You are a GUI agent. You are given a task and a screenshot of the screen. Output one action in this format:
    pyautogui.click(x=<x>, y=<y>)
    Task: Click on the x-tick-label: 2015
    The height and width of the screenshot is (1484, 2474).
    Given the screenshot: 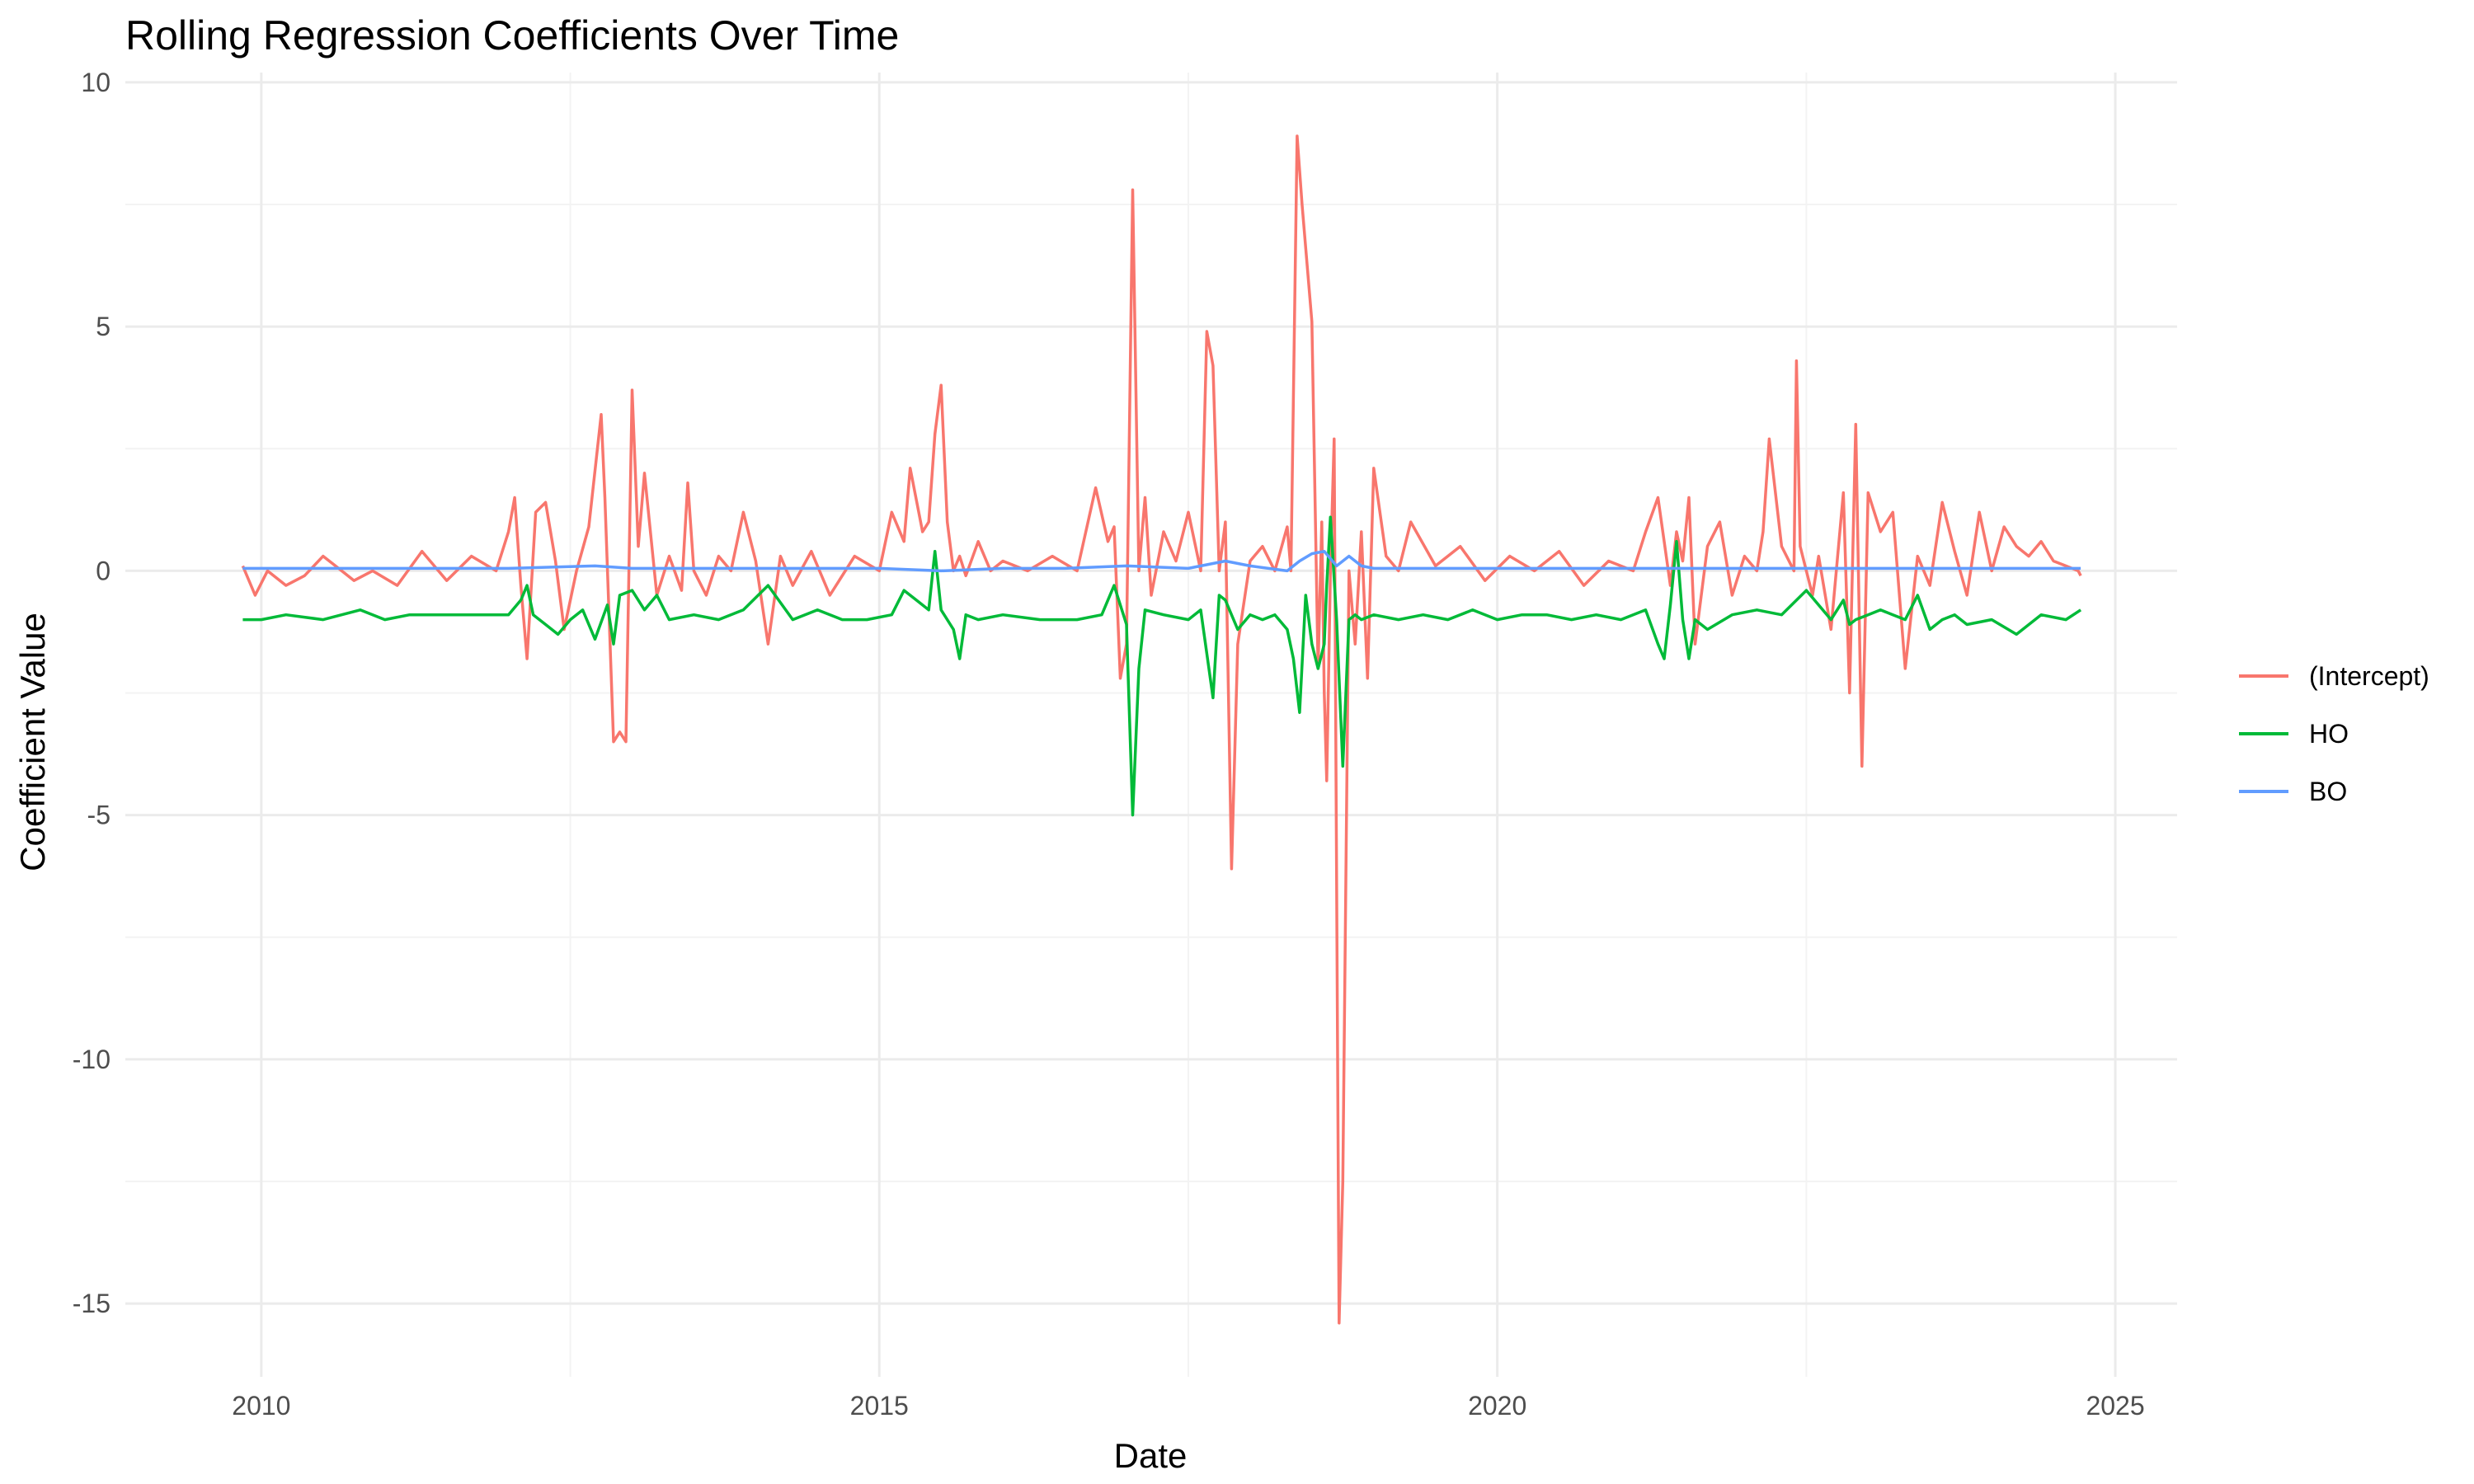 What is the action you would take?
    pyautogui.click(x=879, y=1406)
    